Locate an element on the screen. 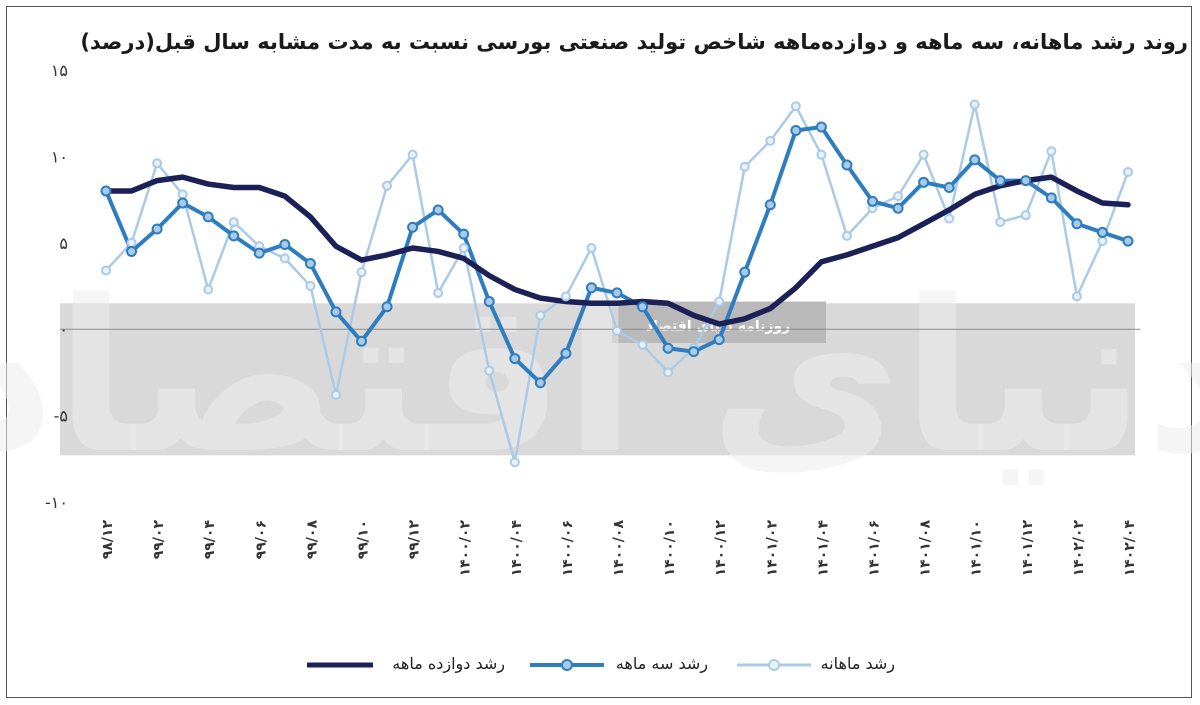  x-tick-label: ۱۴۰۱/۱۲ is located at coordinates (1028, 548).